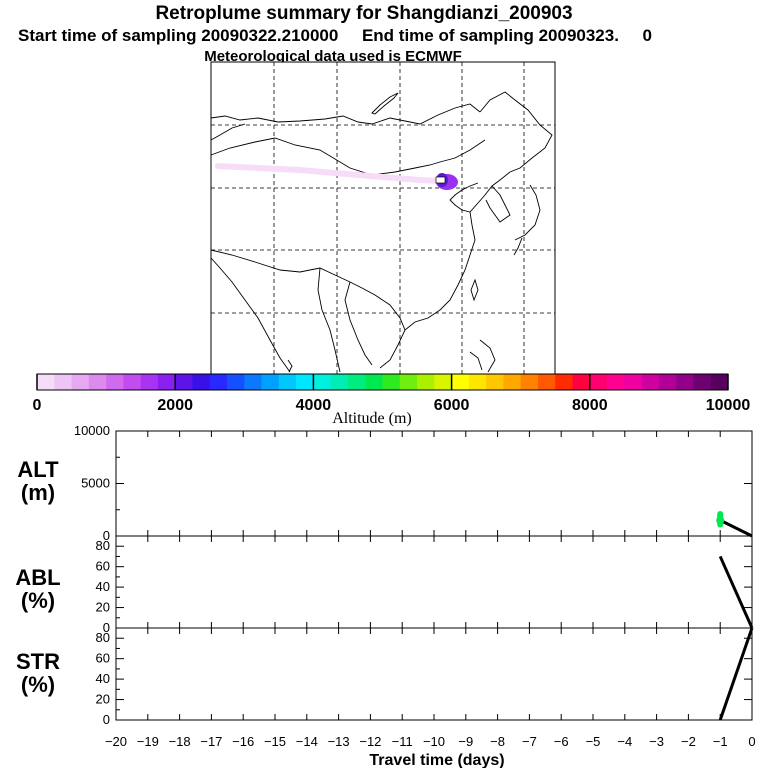  I want to click on alt-y-tick-label: 10000, so click(92, 430).